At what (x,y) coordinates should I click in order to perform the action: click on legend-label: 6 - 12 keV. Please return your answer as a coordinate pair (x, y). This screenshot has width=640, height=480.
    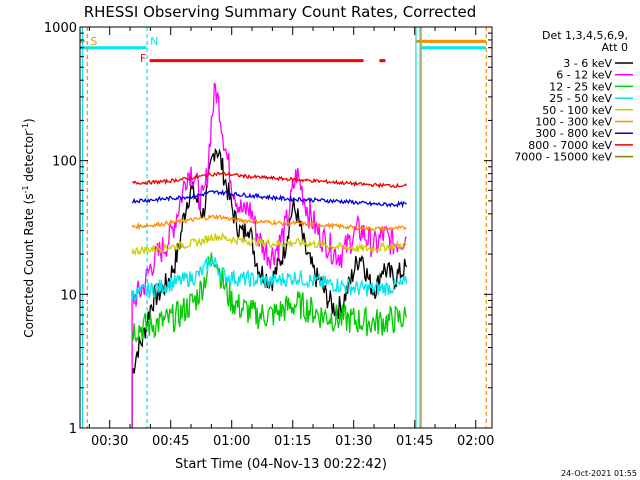
    Looking at the image, I should click on (584, 75).